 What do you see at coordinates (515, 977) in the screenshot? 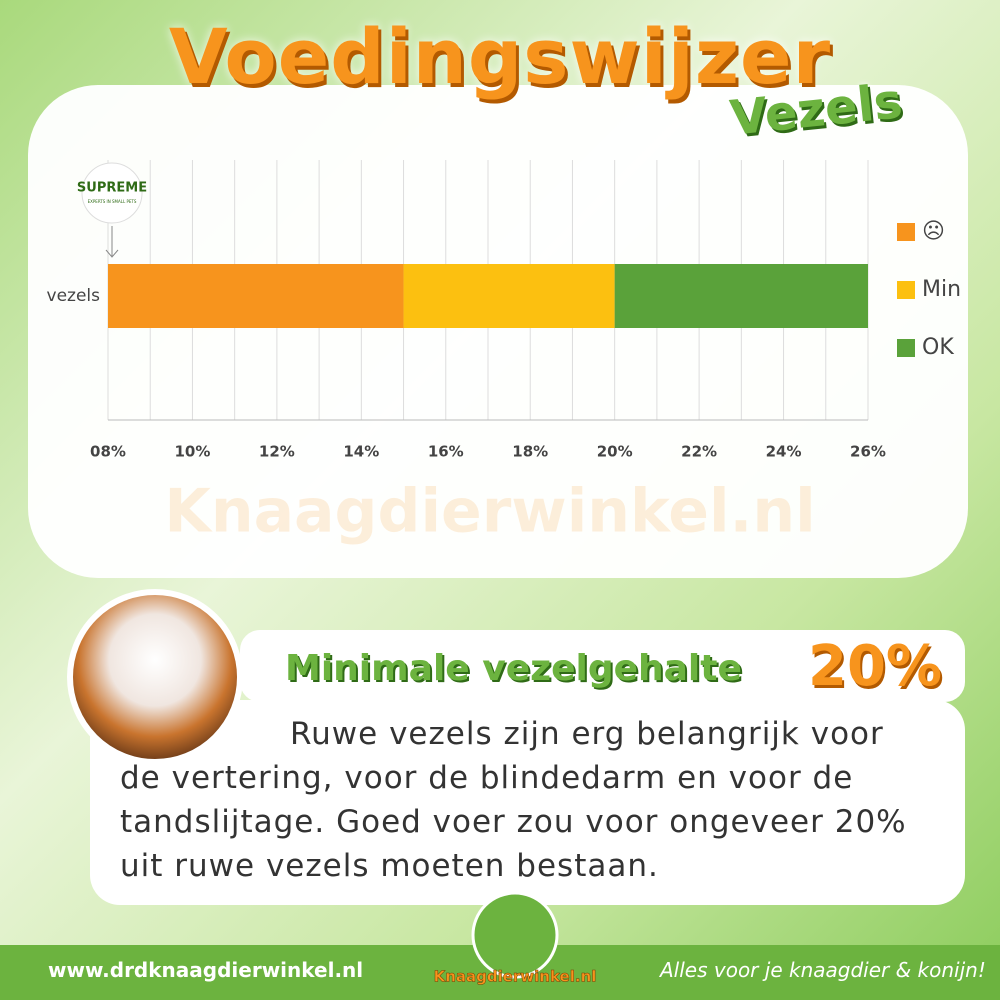
I see `footer-logo: Knaagdierwinkel.nl` at bounding box center [515, 977].